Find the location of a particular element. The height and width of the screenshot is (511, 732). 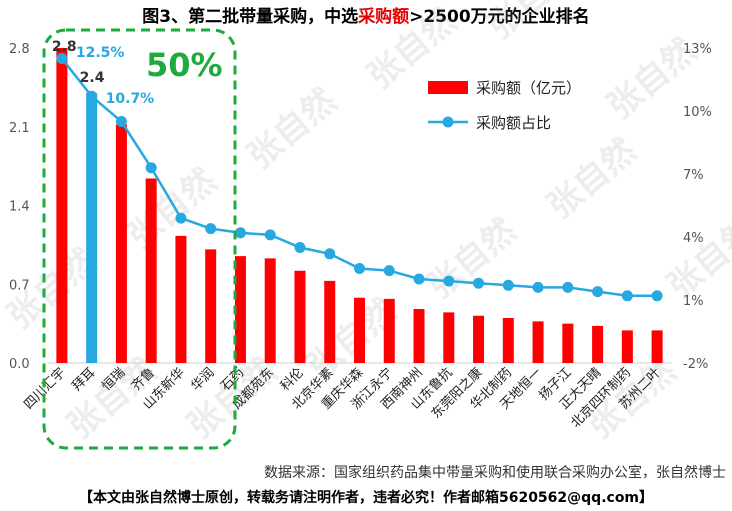

right-tick-label: 13% is located at coordinates (697, 49).